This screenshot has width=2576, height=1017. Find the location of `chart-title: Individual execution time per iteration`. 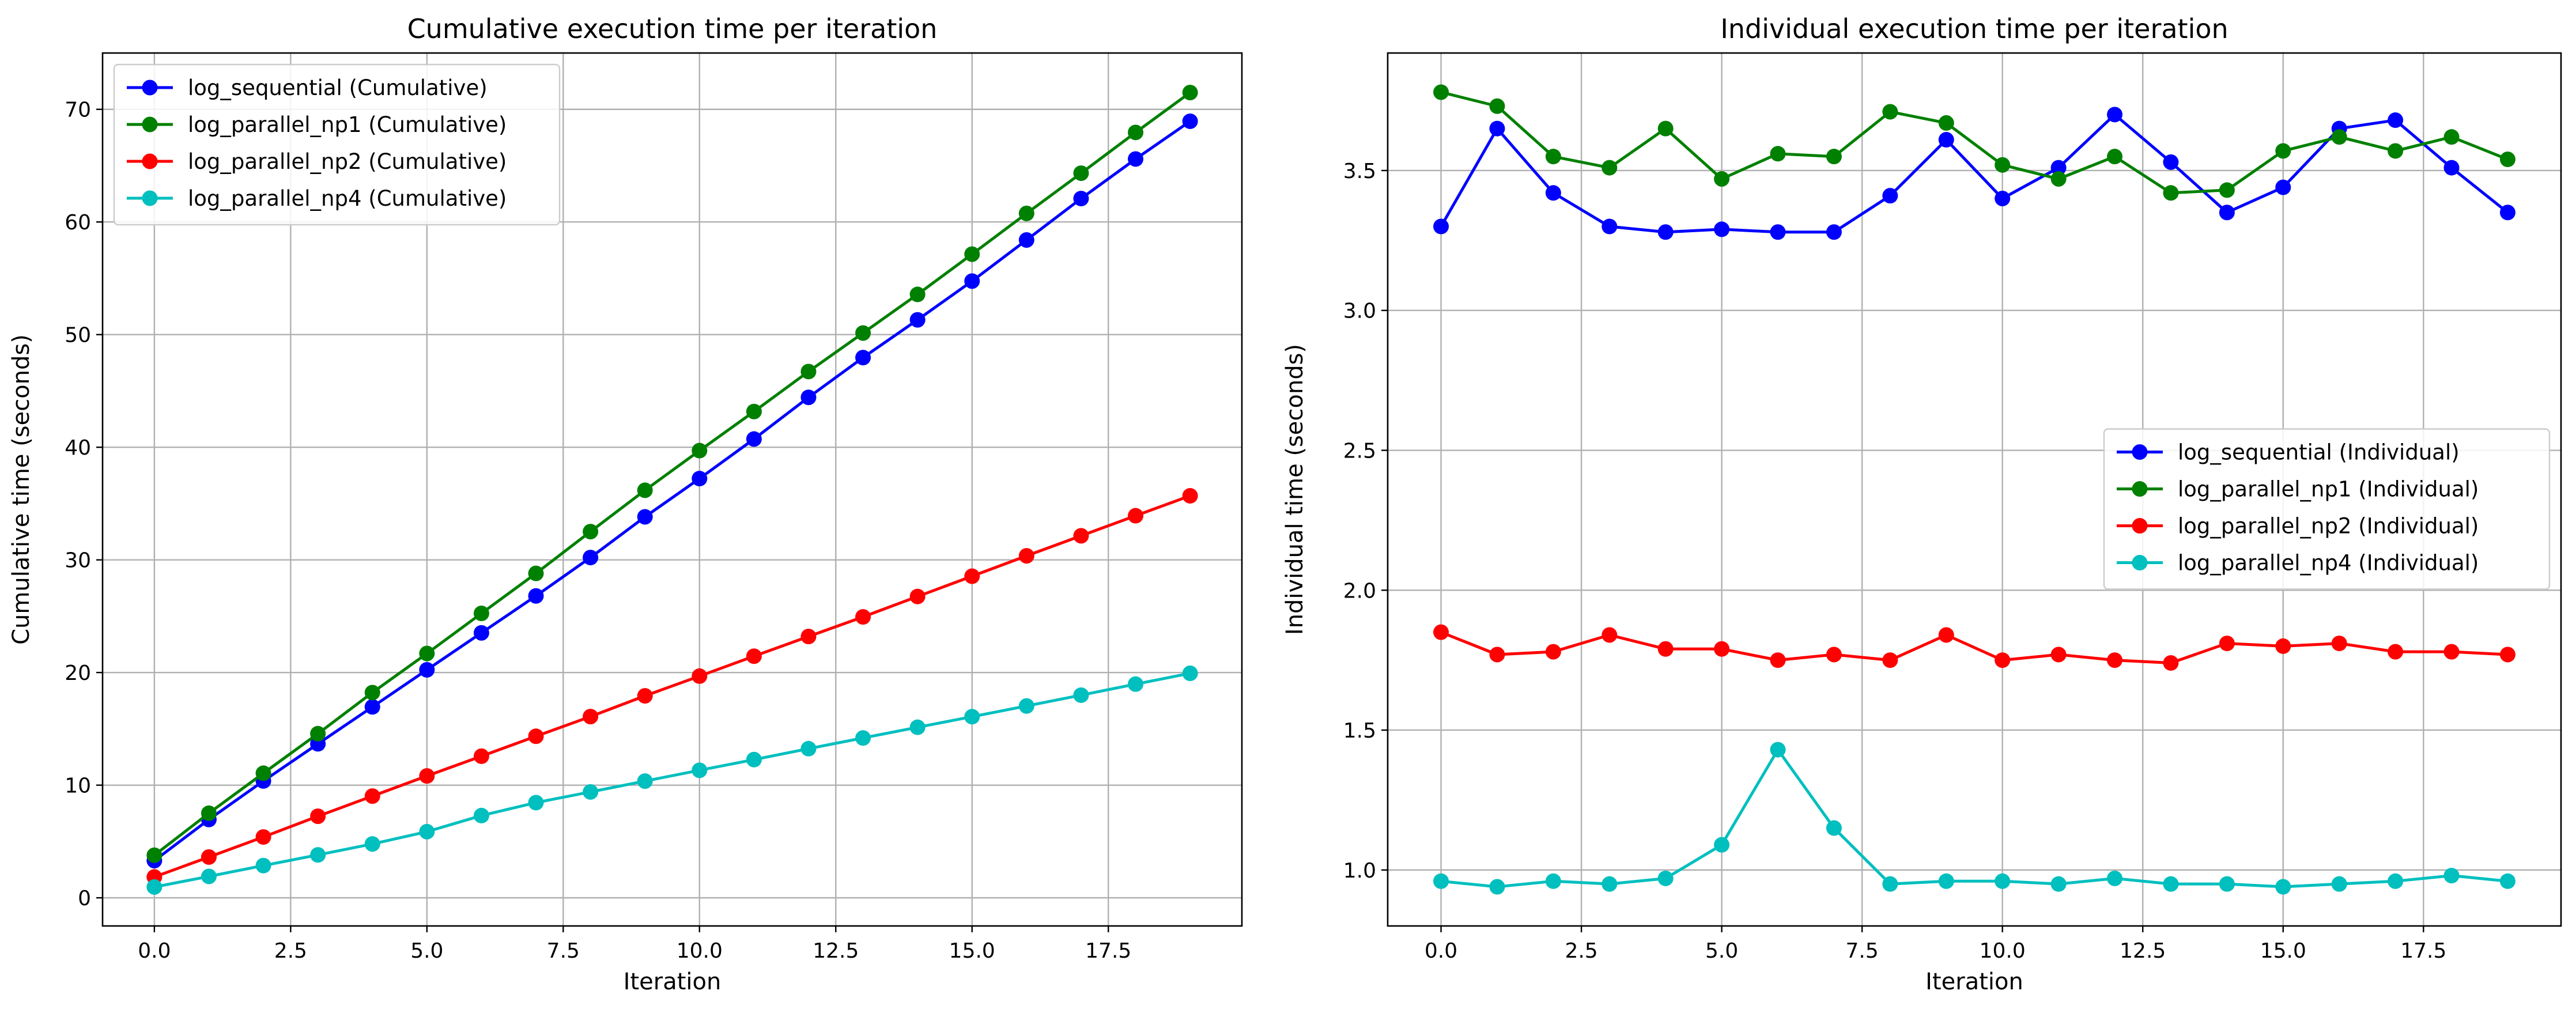

chart-title: Individual execution time per iteration is located at coordinates (1974, 28).